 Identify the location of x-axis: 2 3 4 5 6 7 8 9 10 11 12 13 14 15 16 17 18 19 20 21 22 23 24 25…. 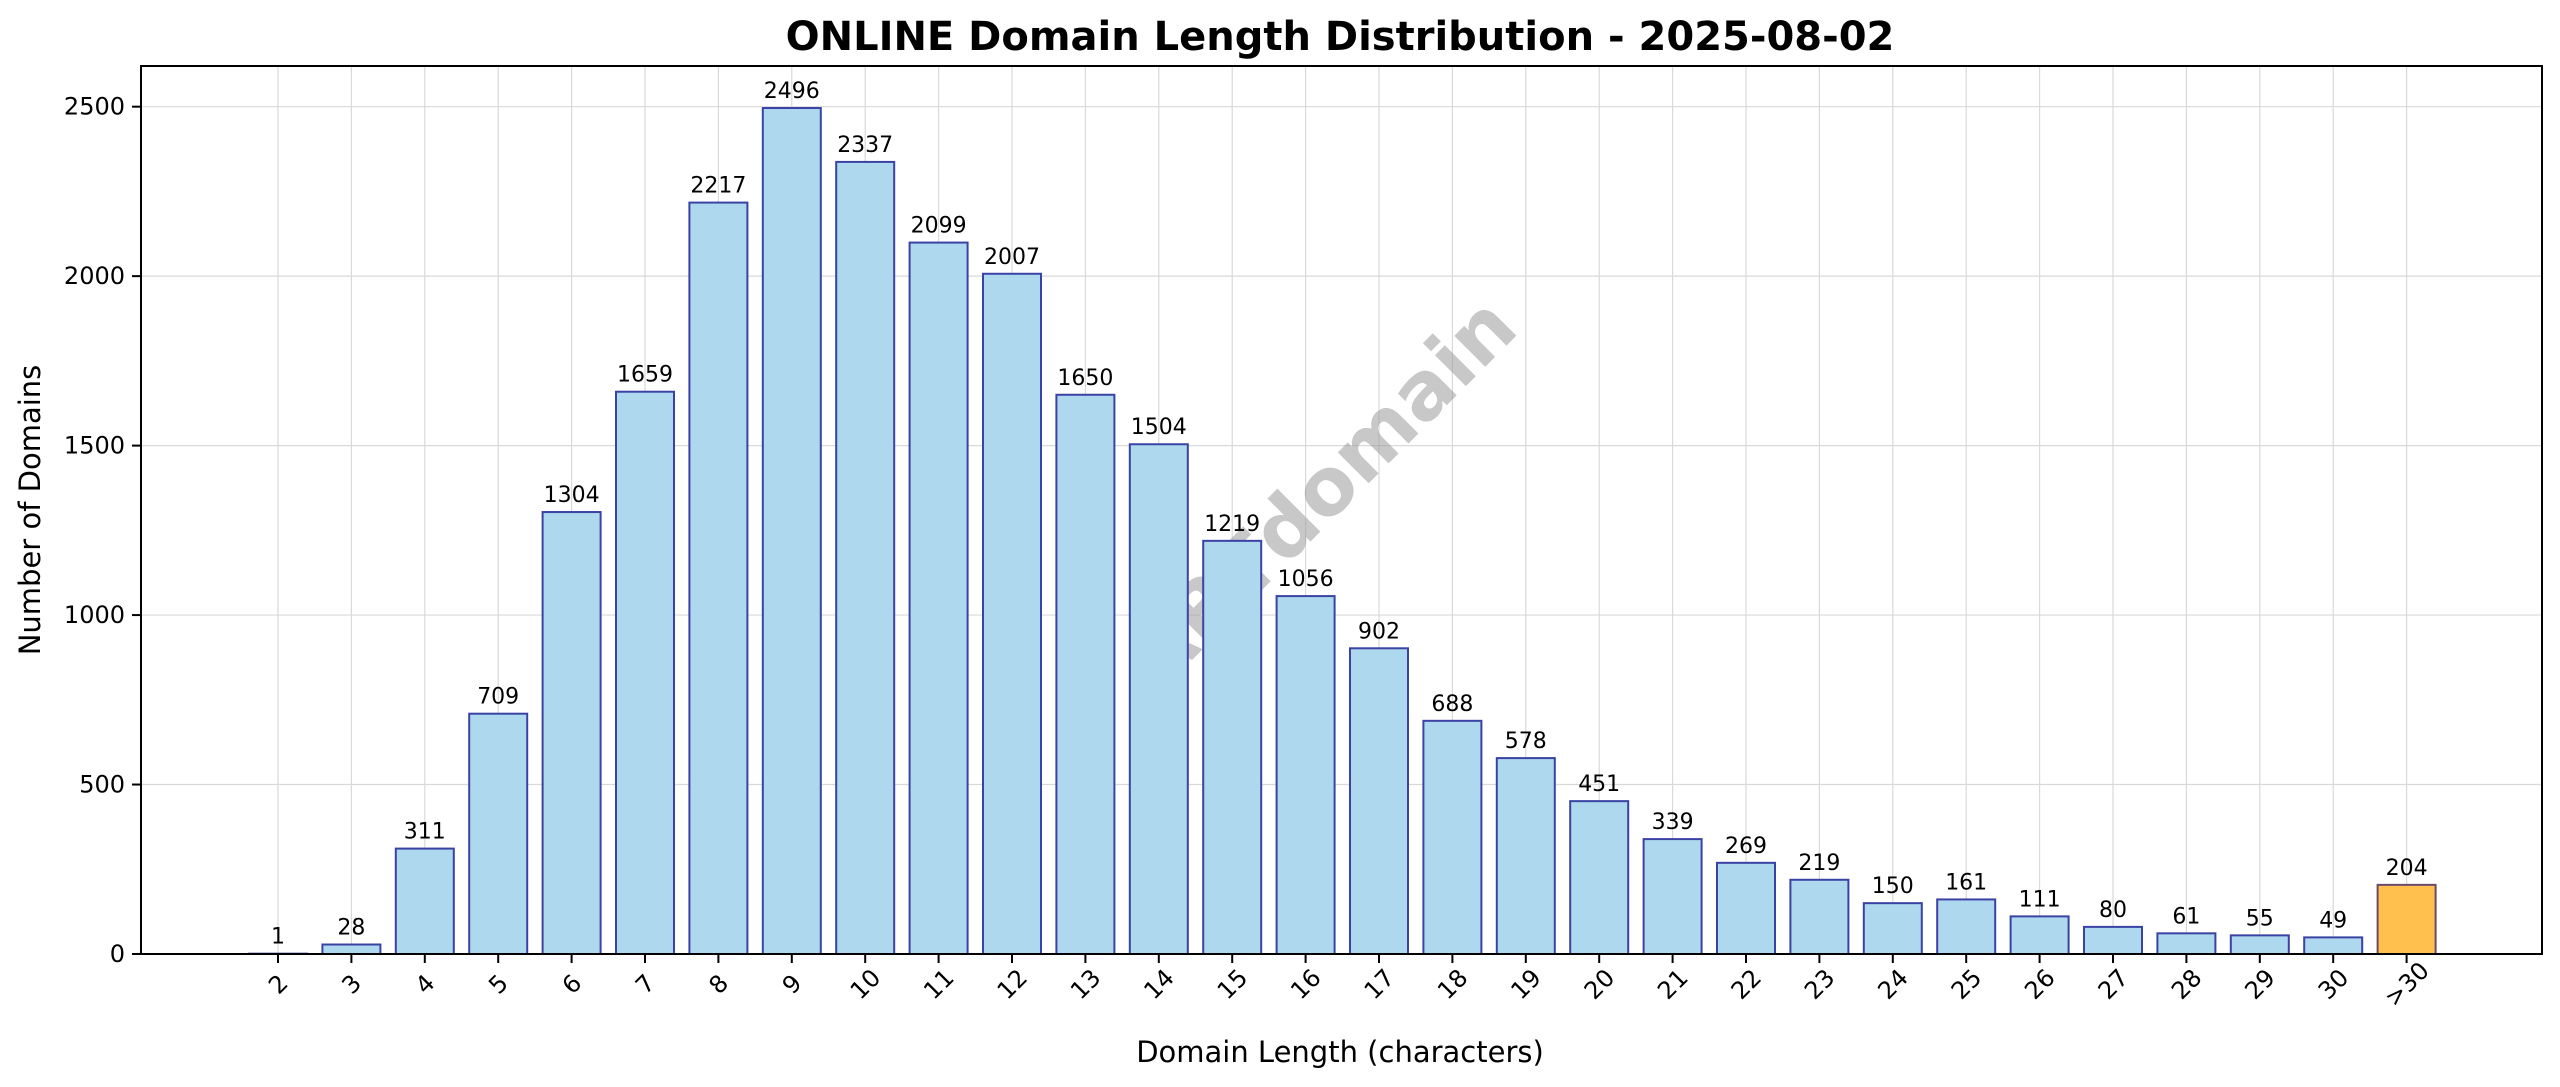
(1349, 983).